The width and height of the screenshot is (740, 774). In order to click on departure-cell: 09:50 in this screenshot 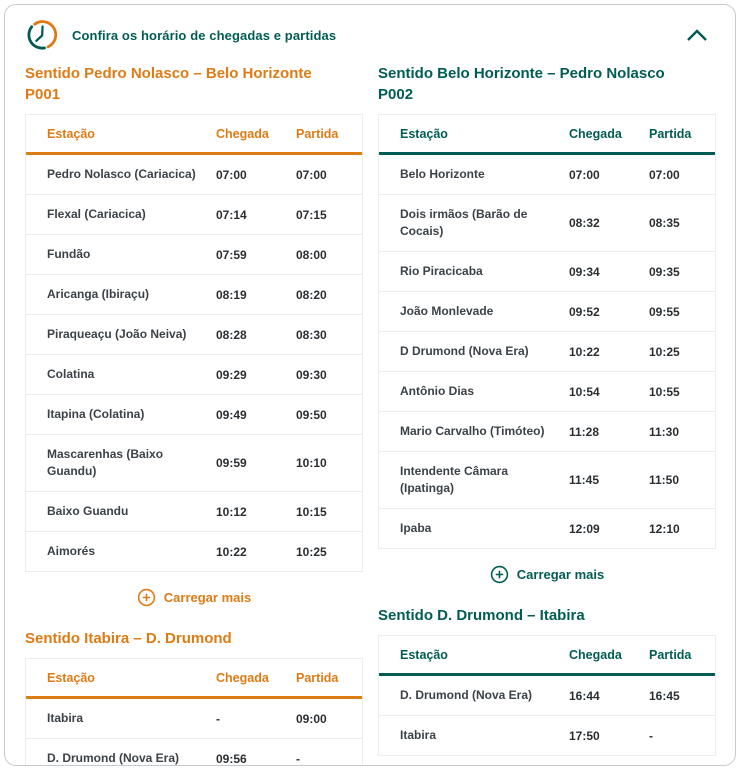, I will do `click(311, 414)`.